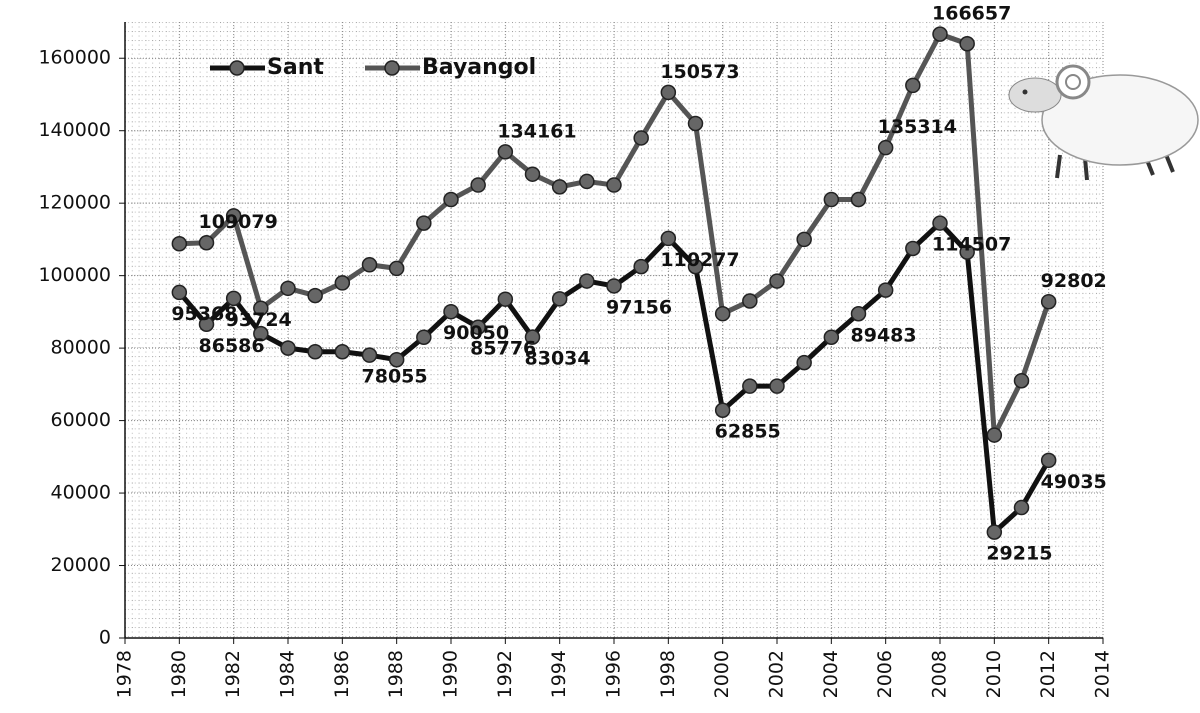 This screenshot has width=1200, height=713. I want to click on y-tick-label: 140000, so click(74, 130).